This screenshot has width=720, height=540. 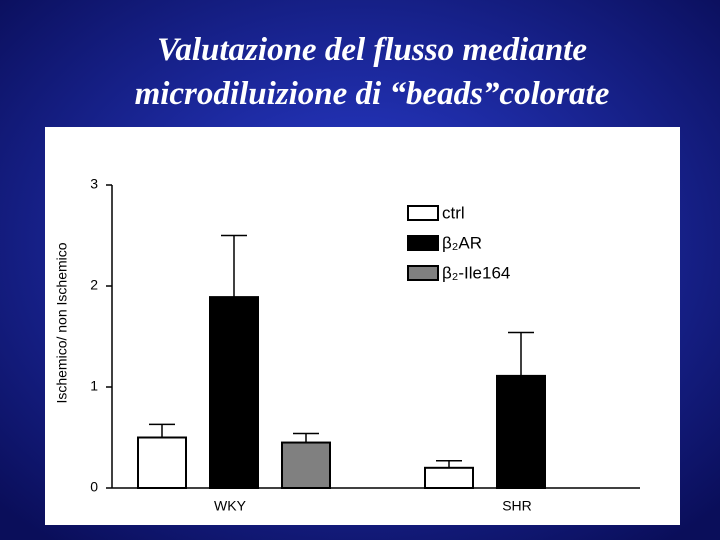 I want to click on legend-label: ctrl, so click(x=453, y=212).